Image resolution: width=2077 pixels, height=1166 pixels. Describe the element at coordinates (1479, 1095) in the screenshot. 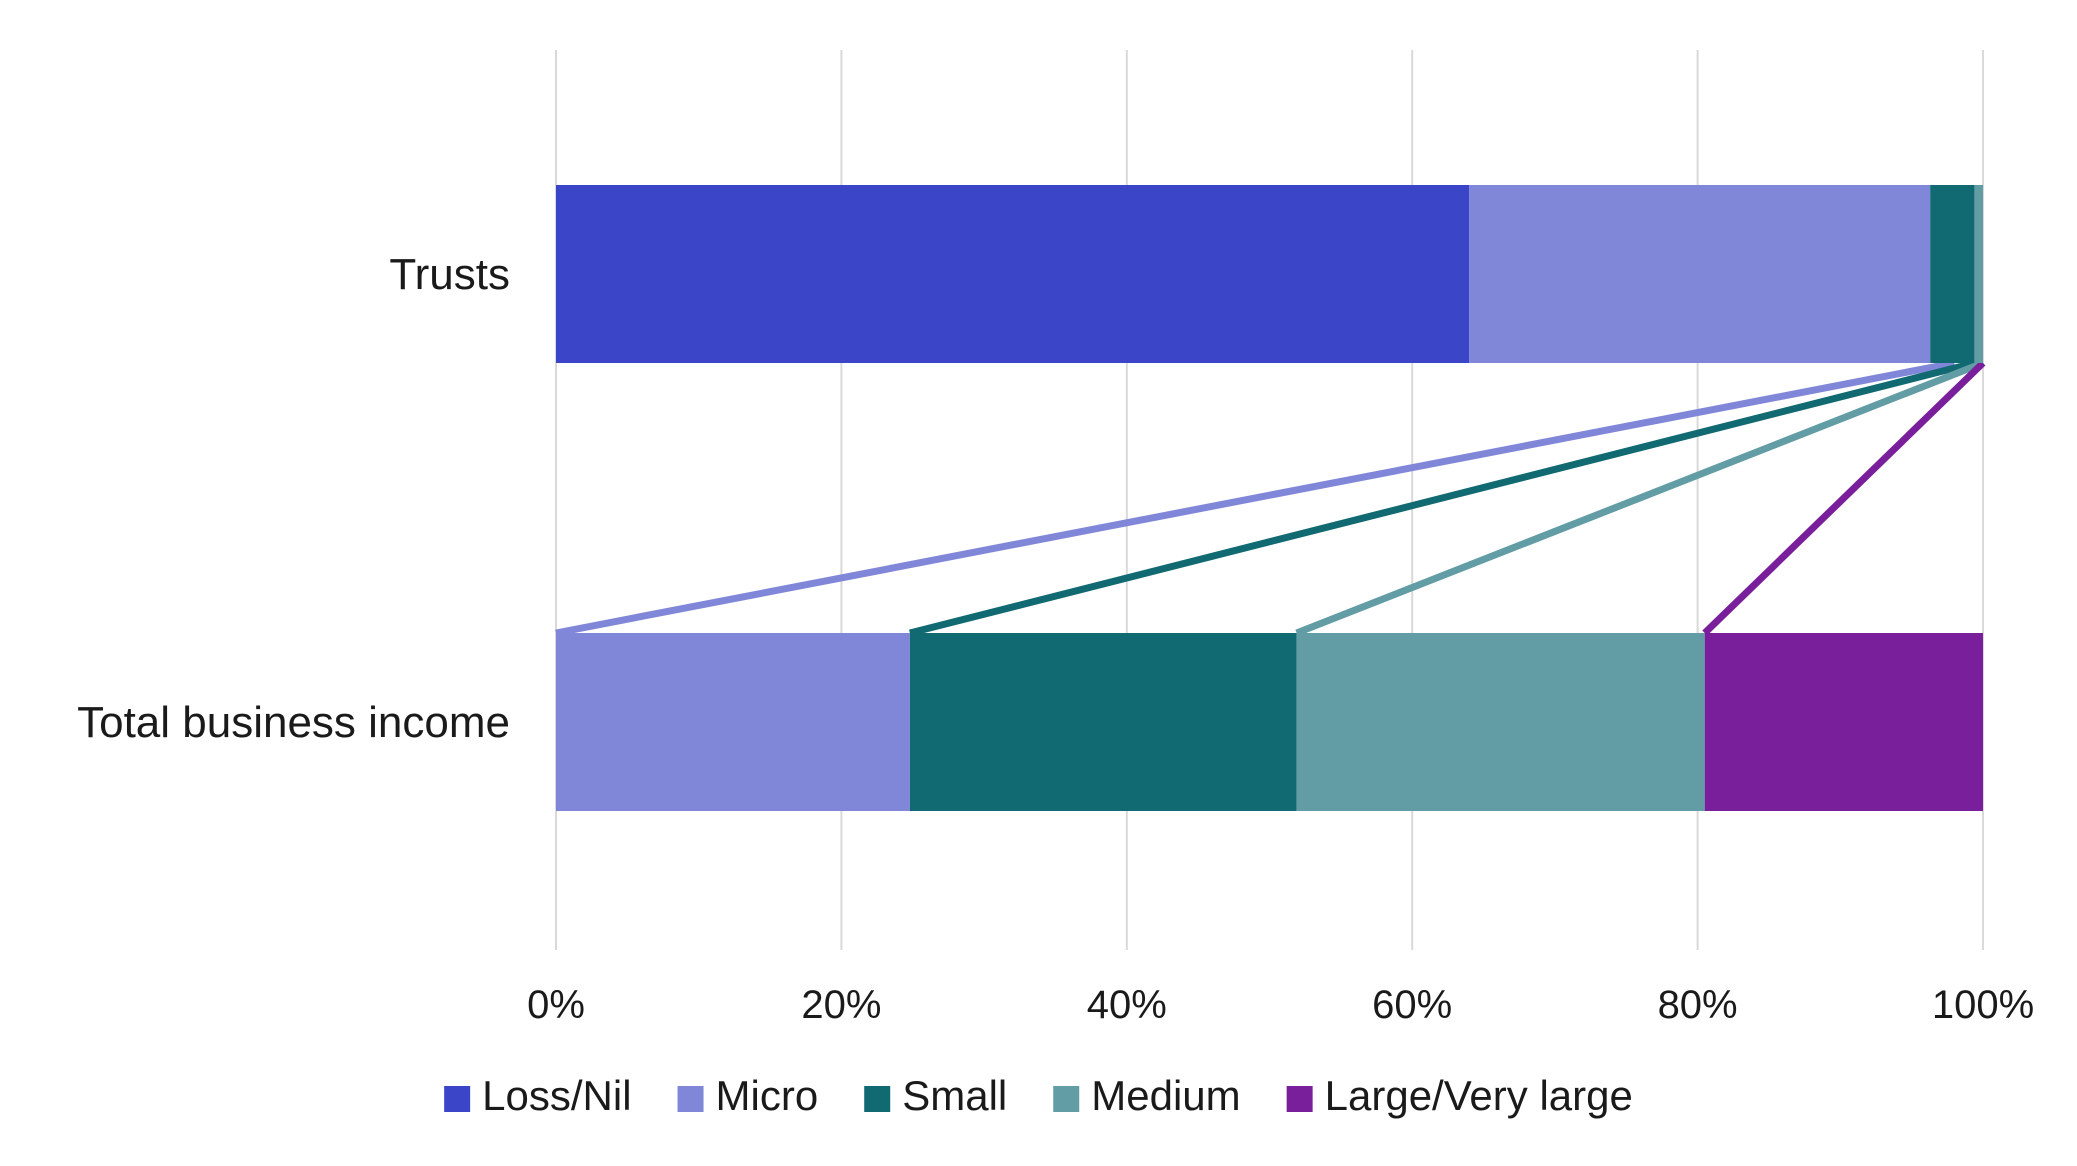

I see `legend-label: Large/Very large` at that location.